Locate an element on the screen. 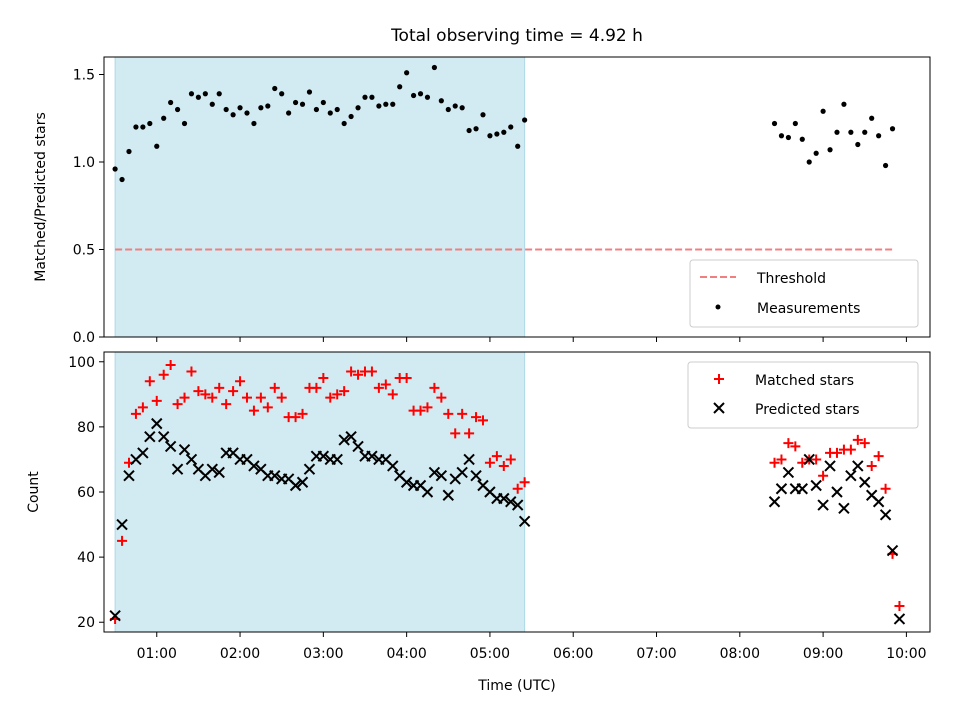 The image size is (960, 720). bottom-legend-box is located at coordinates (803, 395).